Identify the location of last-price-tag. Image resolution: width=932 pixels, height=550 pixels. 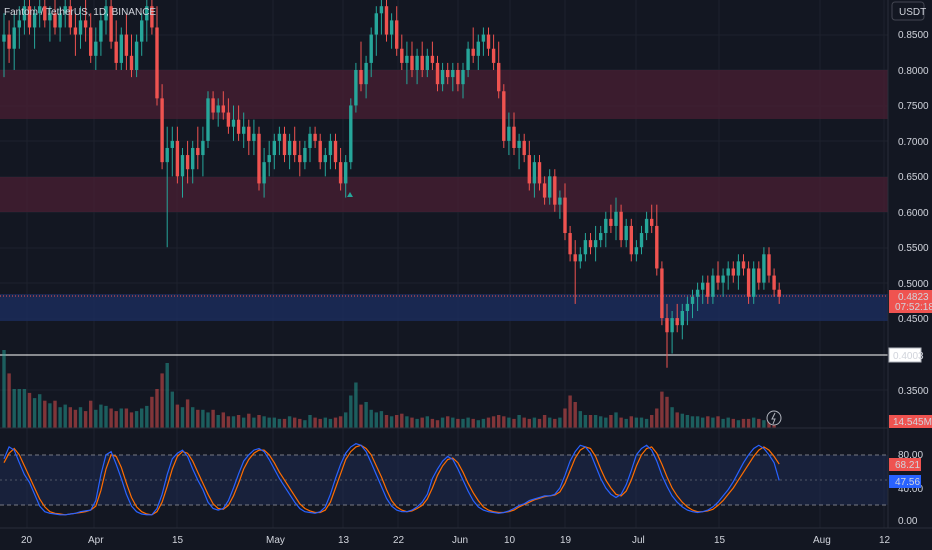
(910, 301).